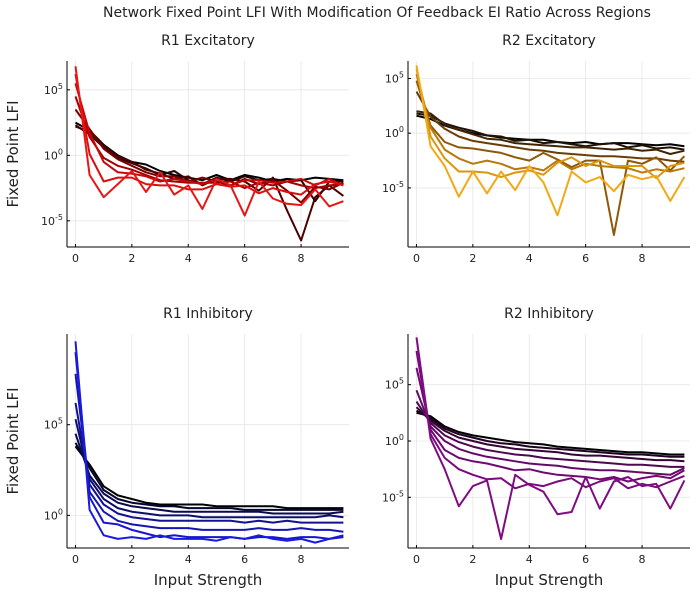 The height and width of the screenshot is (600, 700). Describe the element at coordinates (549, 41) in the screenshot. I see `panel-title: R2 Excitatory` at that location.